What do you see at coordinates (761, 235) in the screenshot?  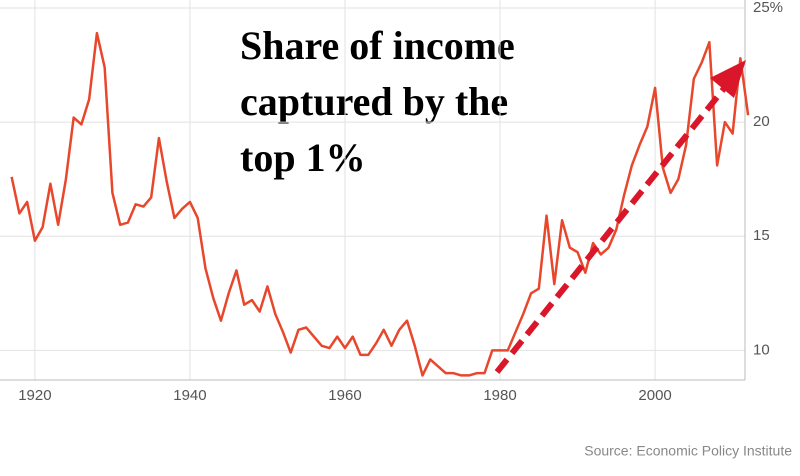 I see `y-tick-label: 15` at bounding box center [761, 235].